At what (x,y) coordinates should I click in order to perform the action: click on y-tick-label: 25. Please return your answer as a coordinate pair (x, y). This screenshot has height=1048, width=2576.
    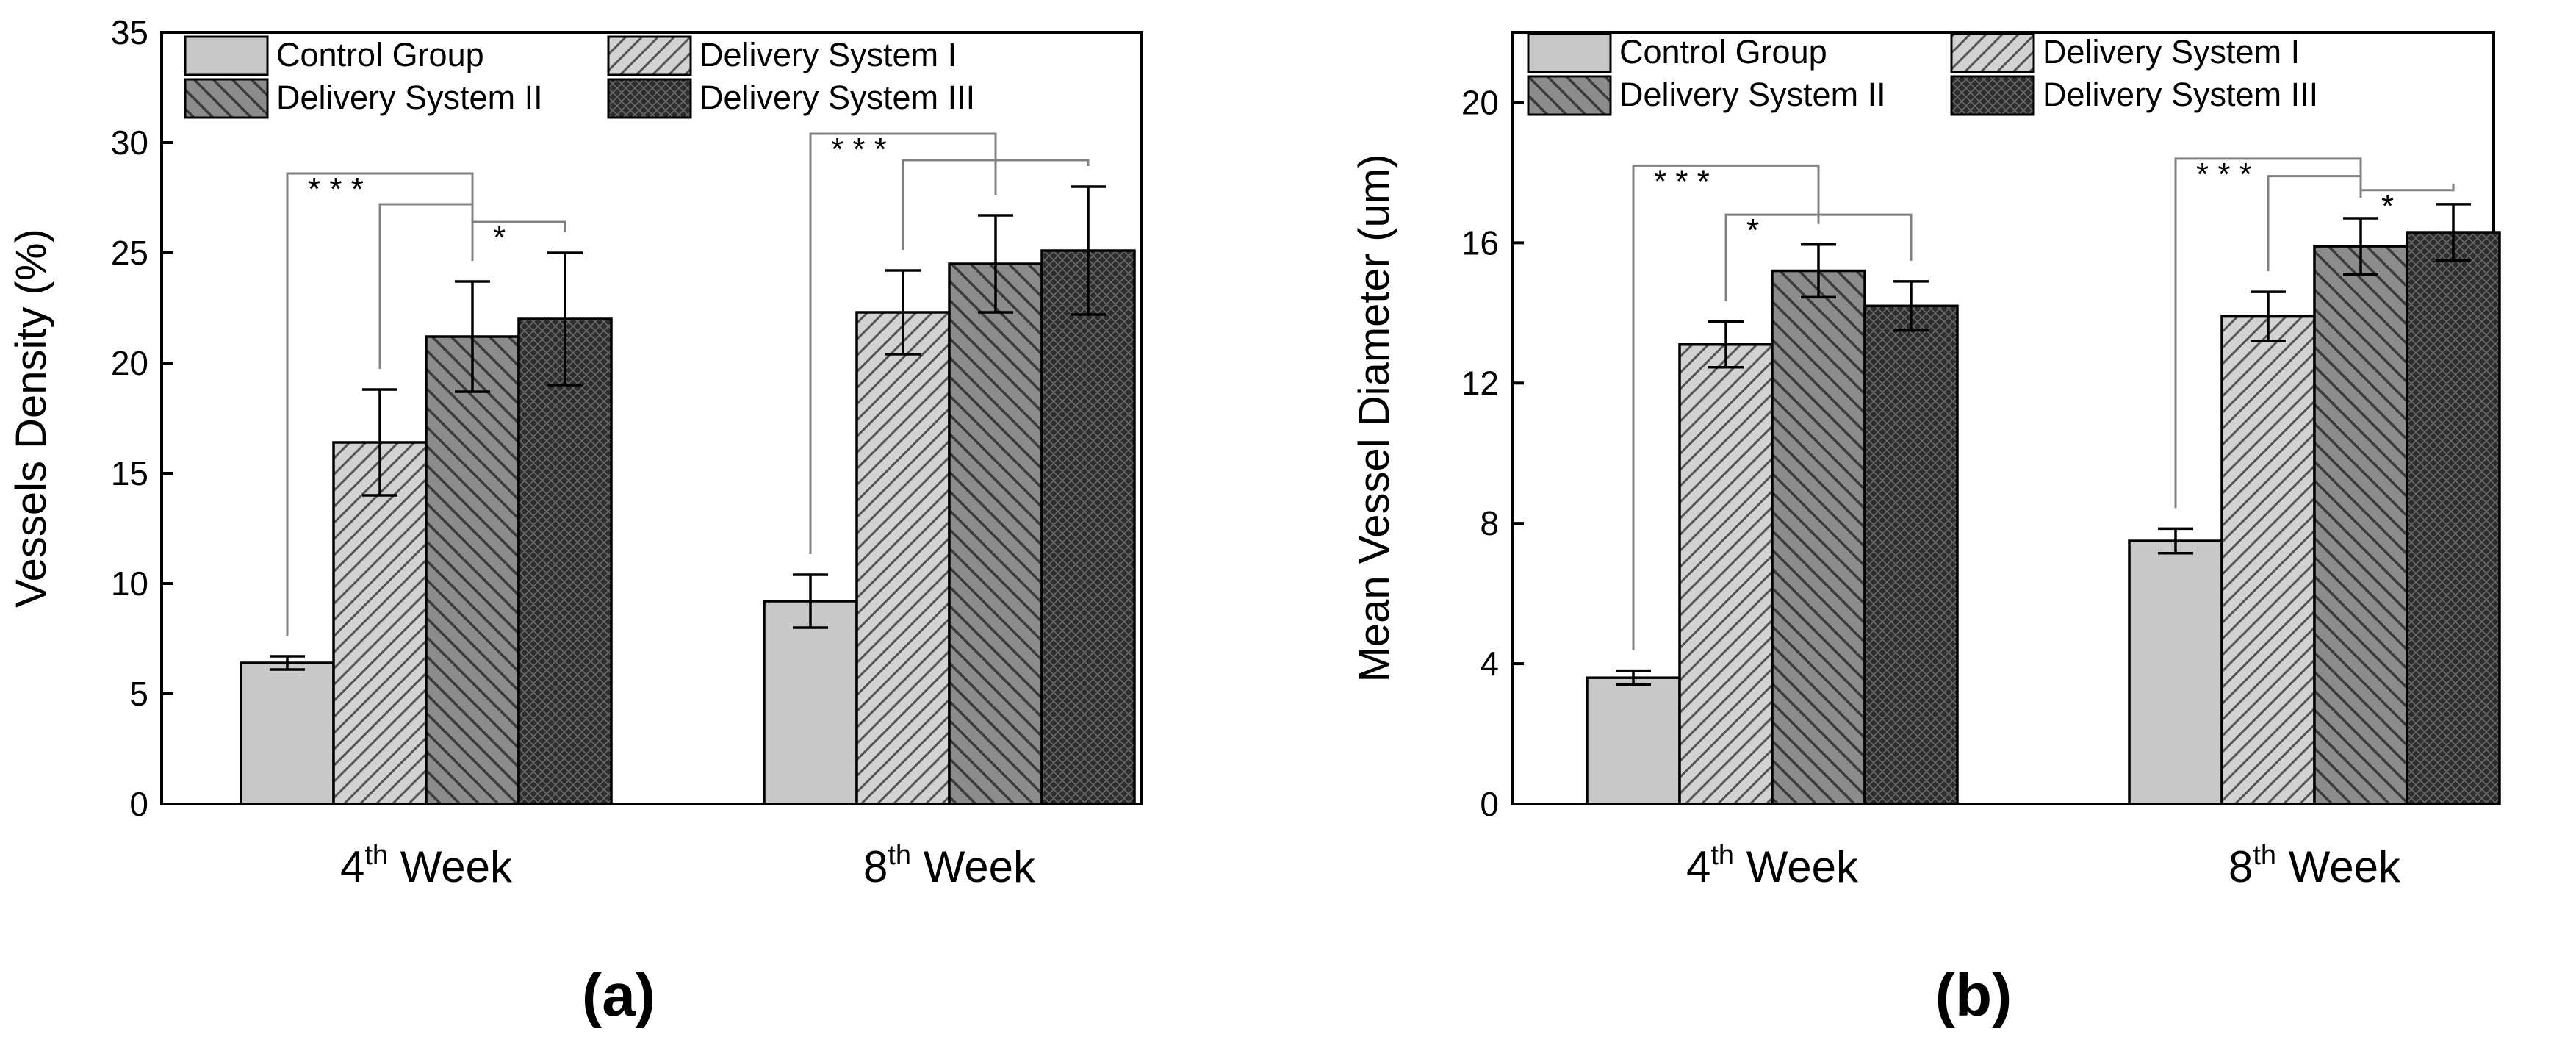
    Looking at the image, I should click on (129, 253).